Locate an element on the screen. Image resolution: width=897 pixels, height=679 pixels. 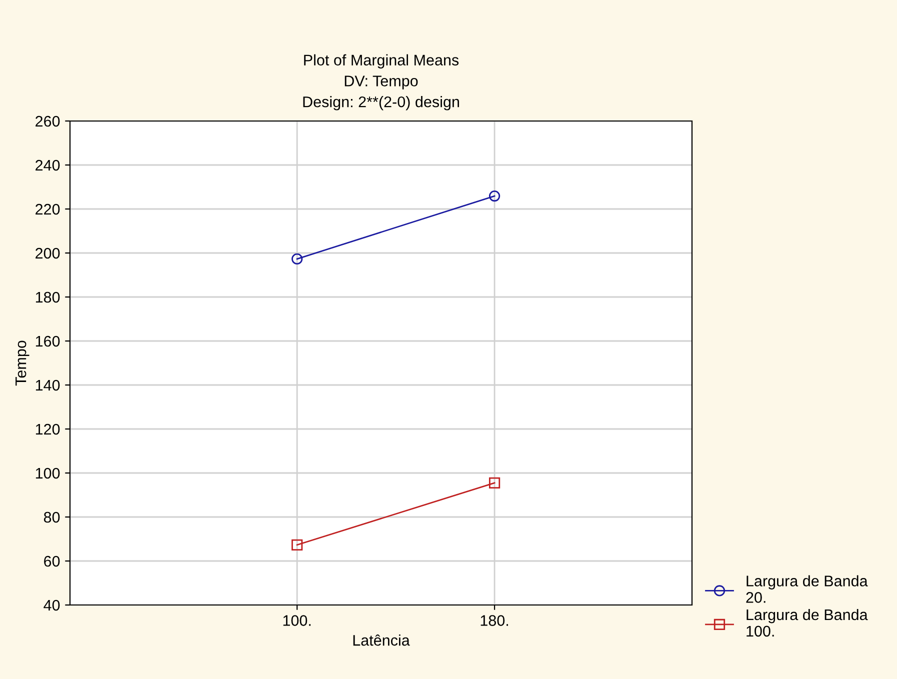
y-tick-label: 220 is located at coordinates (48, 209).